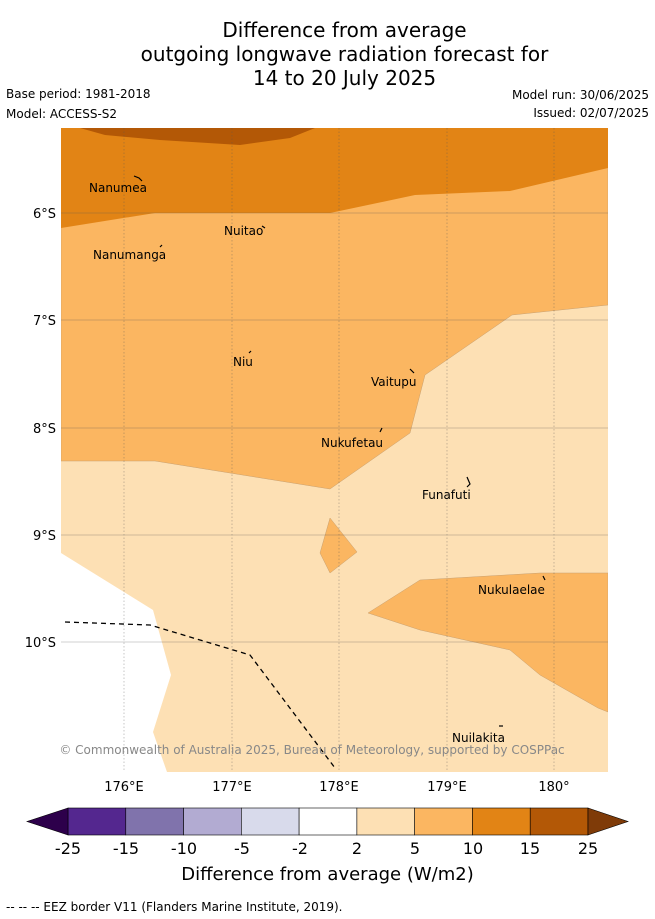  What do you see at coordinates (357, 848) in the screenshot?
I see `cb-tick-5: 2` at bounding box center [357, 848].